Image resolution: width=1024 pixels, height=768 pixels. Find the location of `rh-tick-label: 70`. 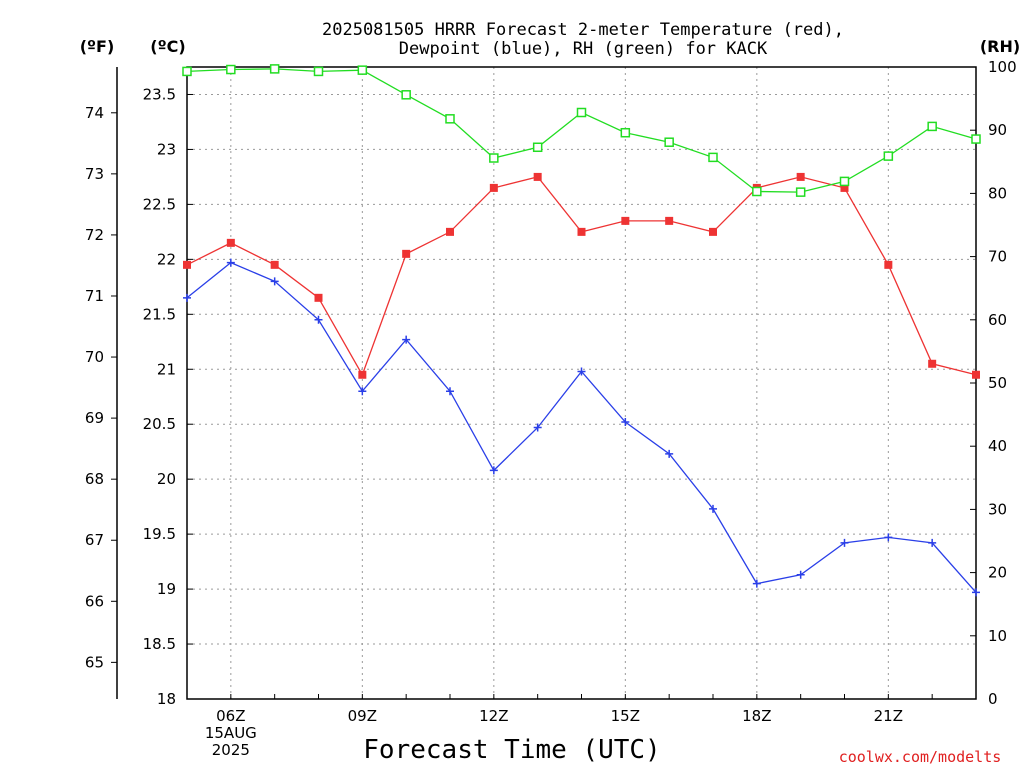

rh-tick-label: 70 is located at coordinates (997, 257).